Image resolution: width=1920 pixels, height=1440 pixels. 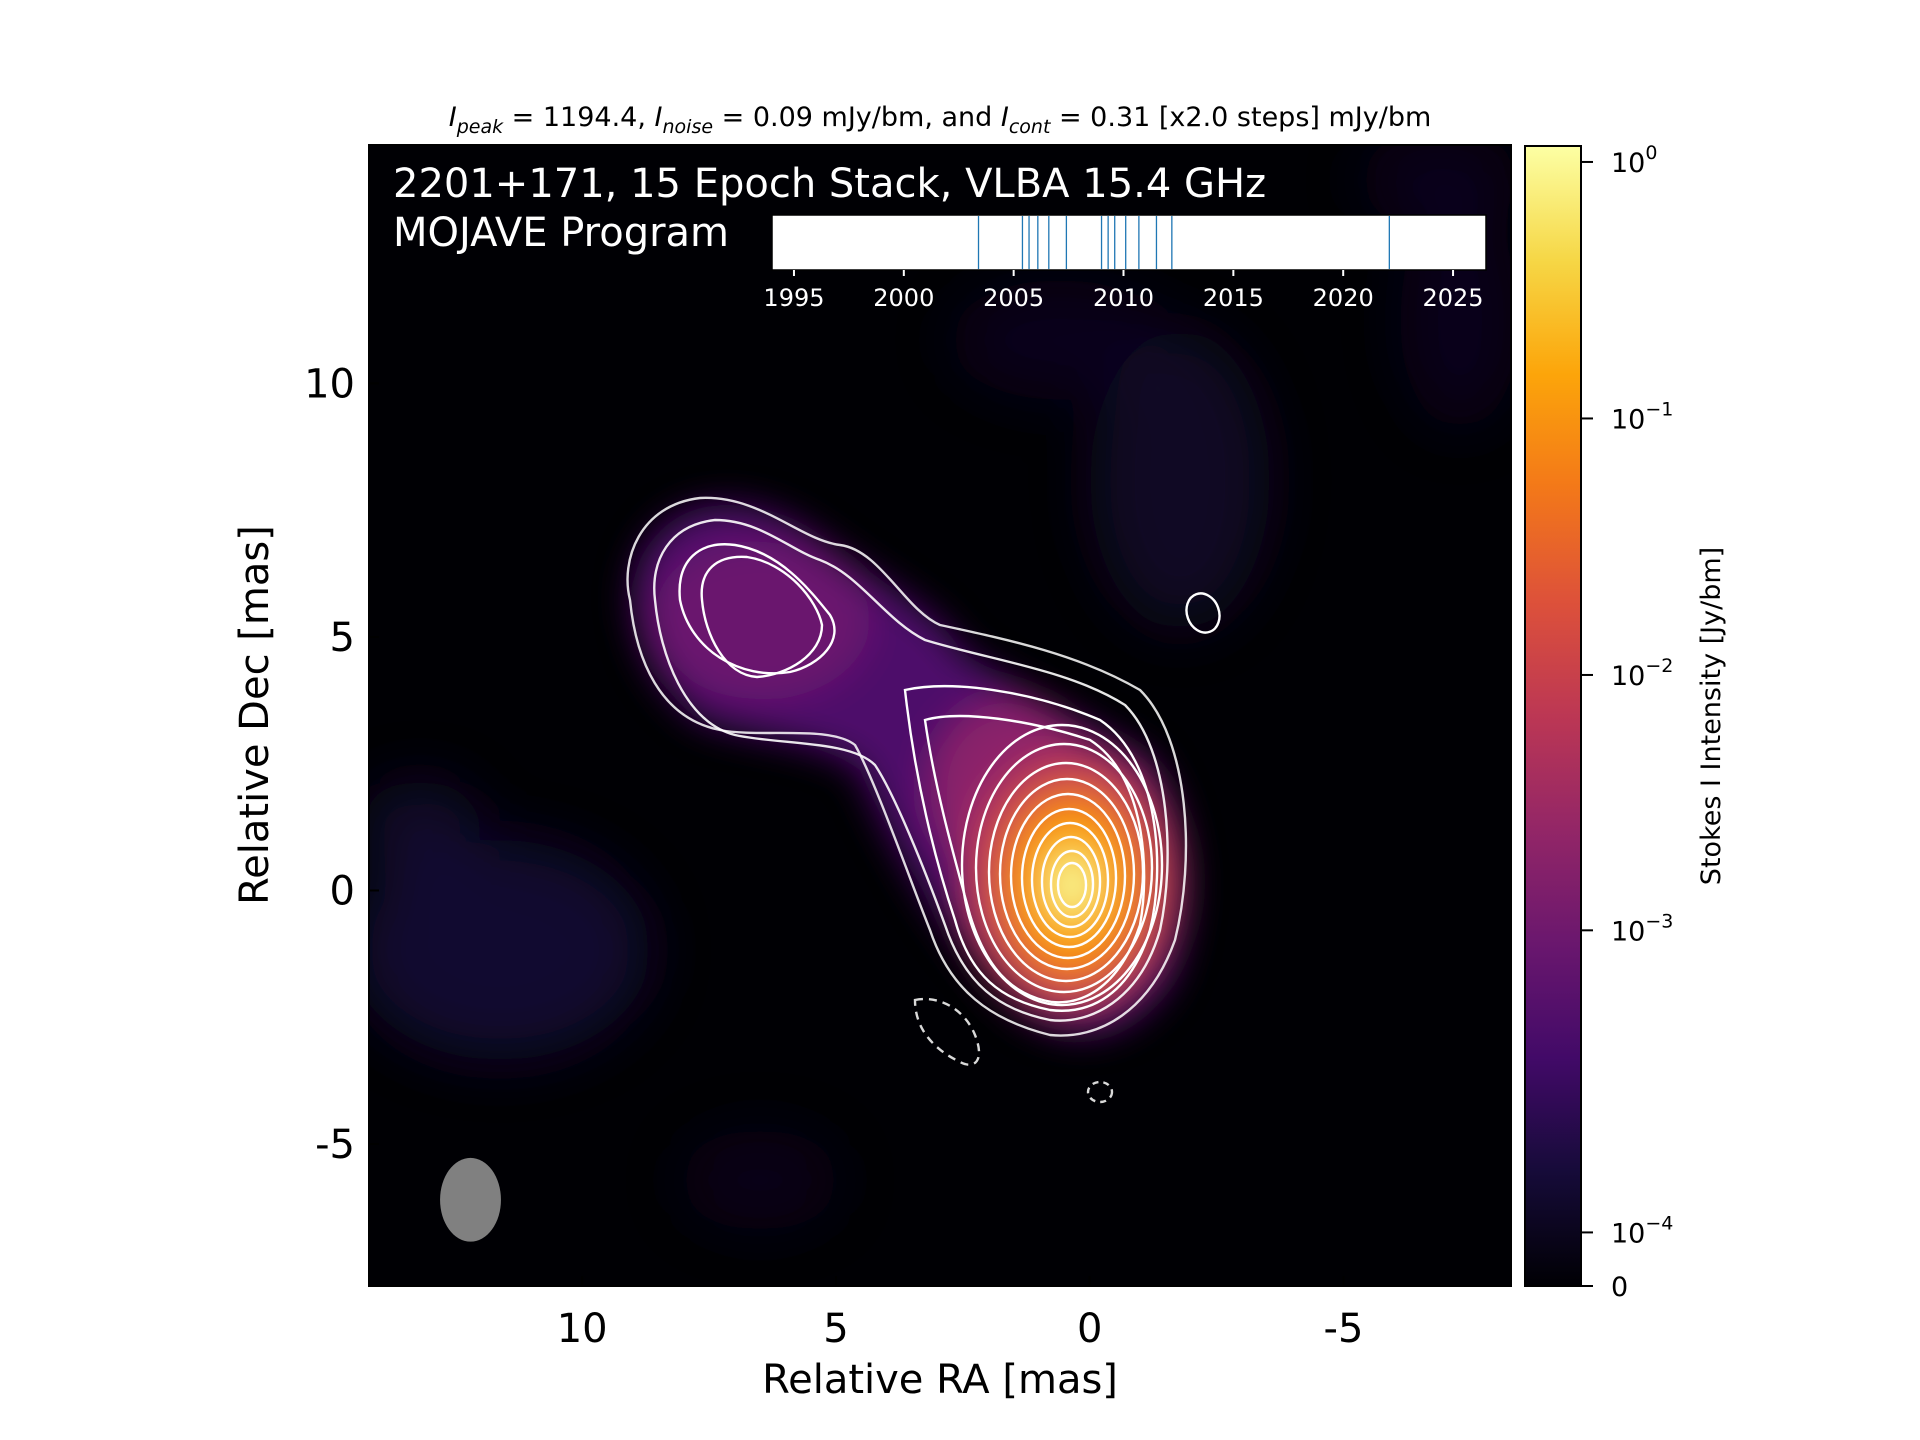 What do you see at coordinates (1642, 928) in the screenshot?
I see `colorbar-tick-label: 10⁻³` at bounding box center [1642, 928].